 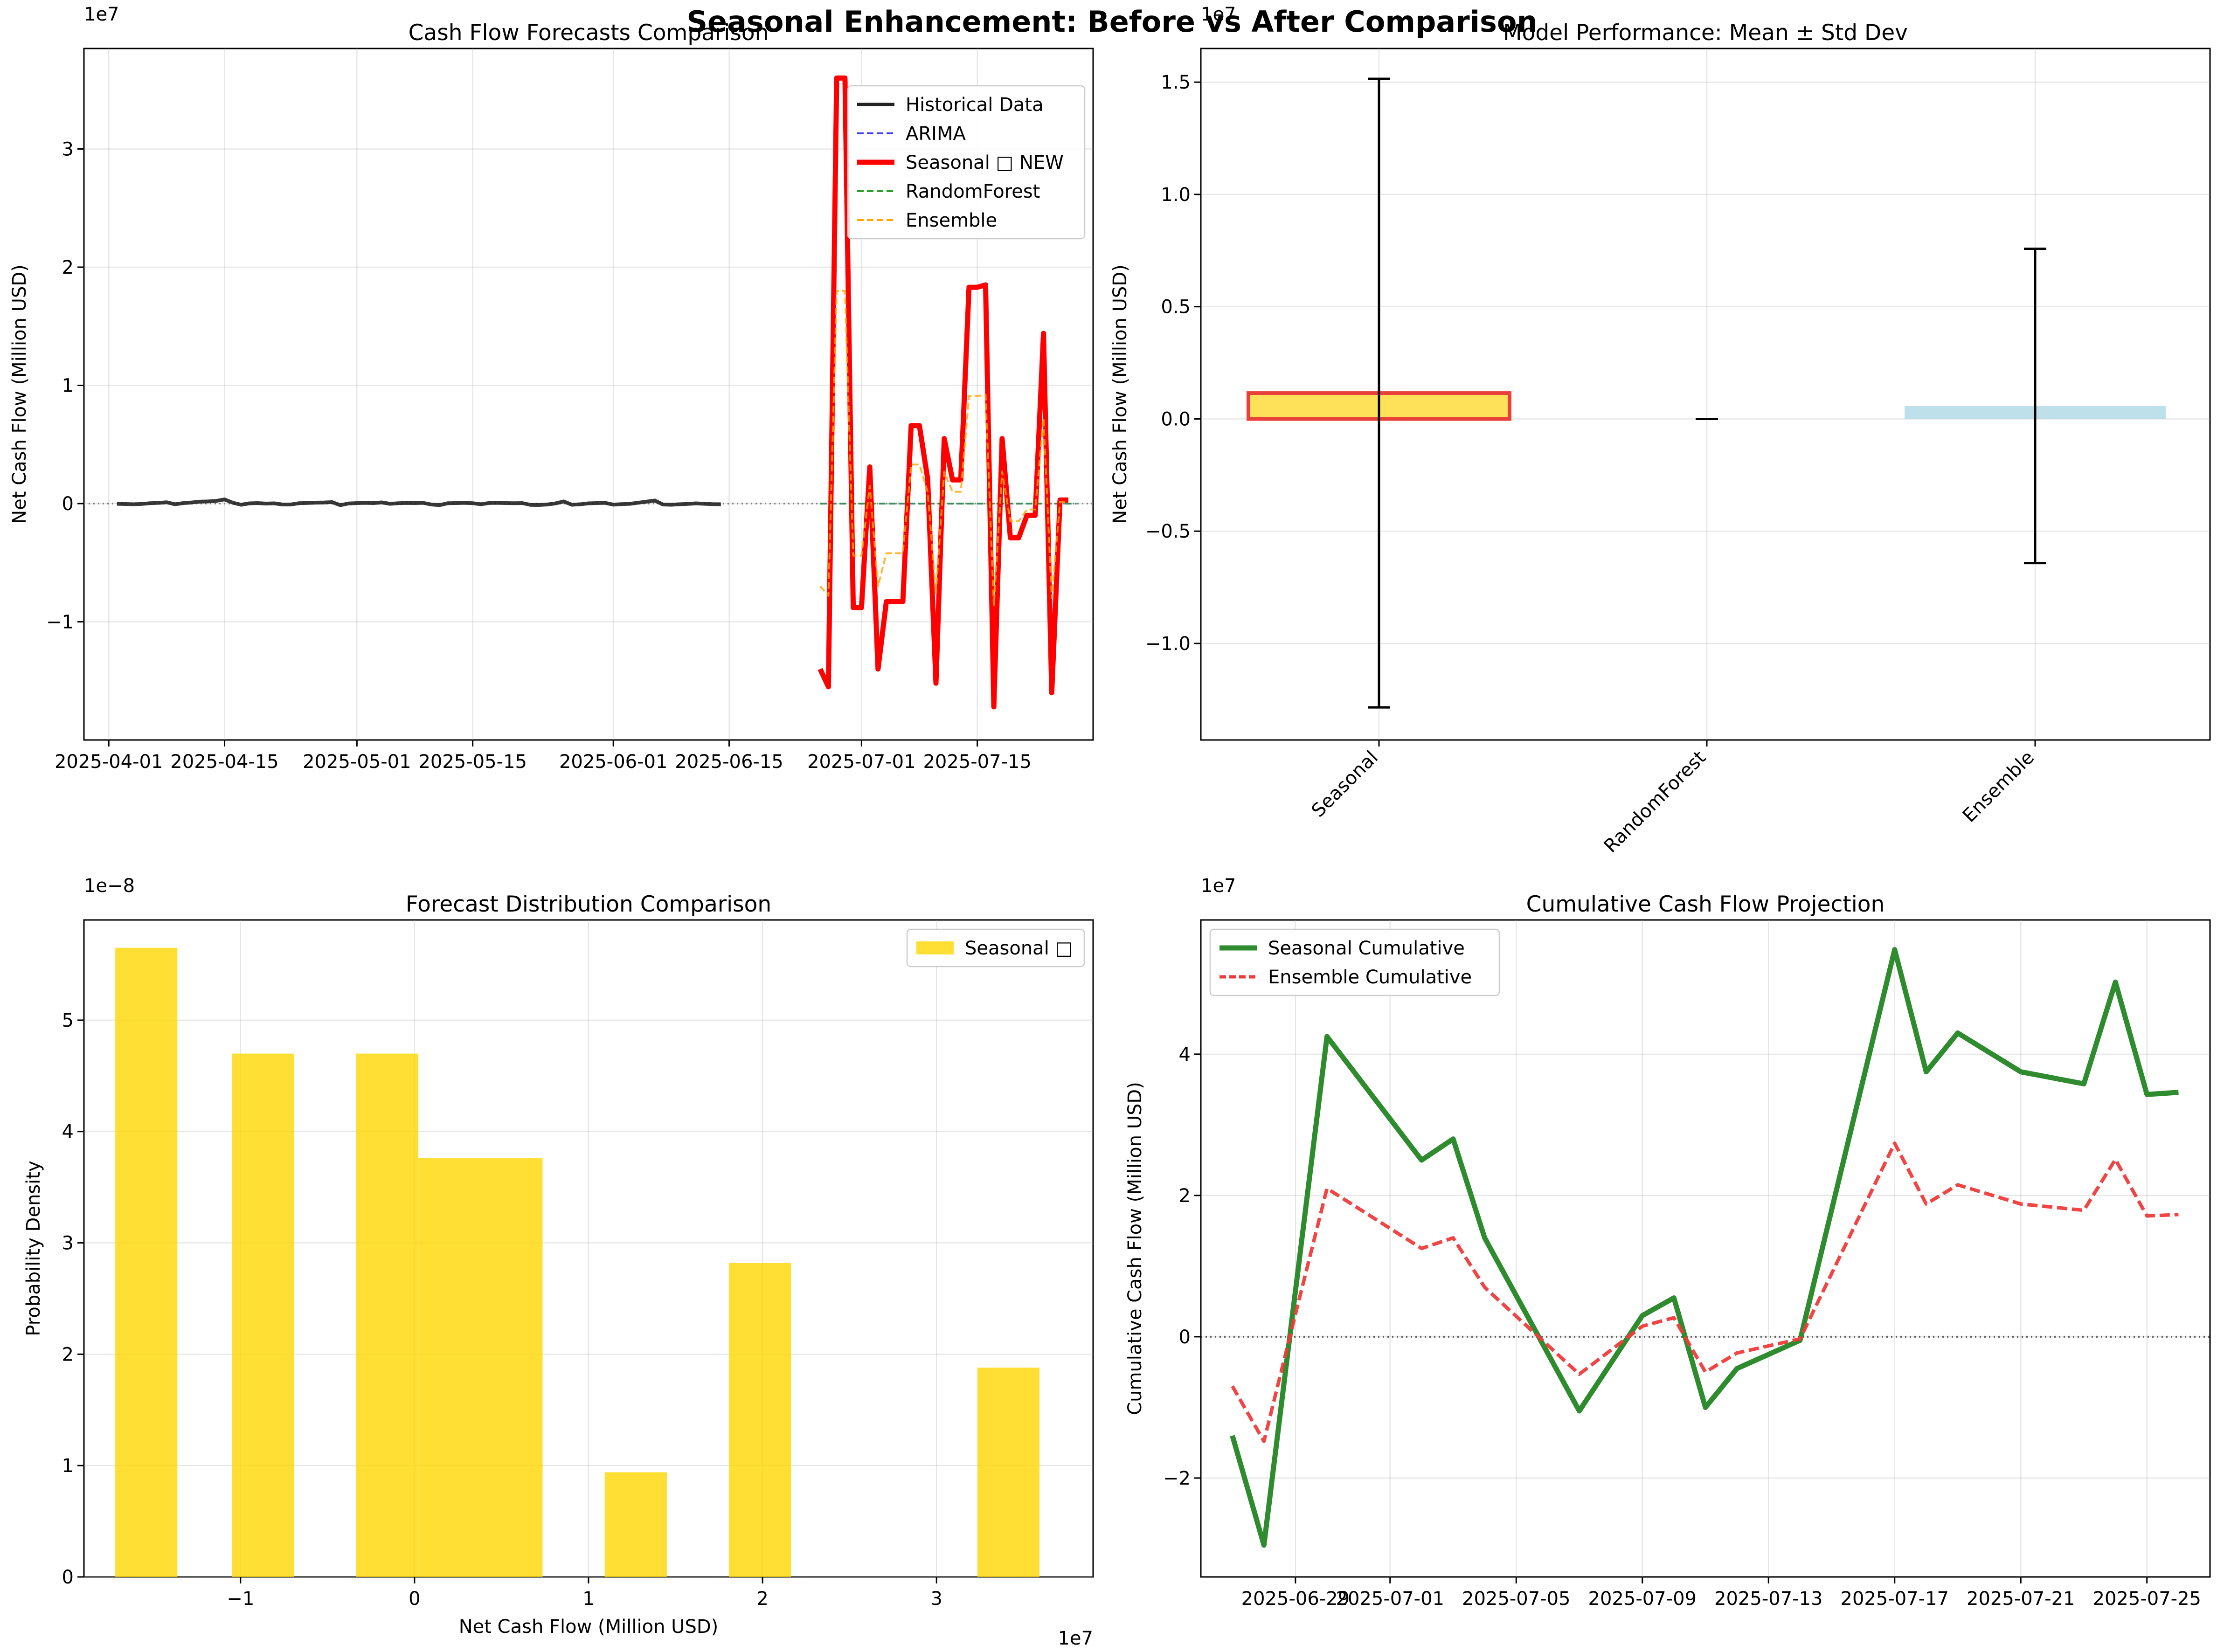 I want to click on x-tick-label: 2, so click(x=762, y=1599).